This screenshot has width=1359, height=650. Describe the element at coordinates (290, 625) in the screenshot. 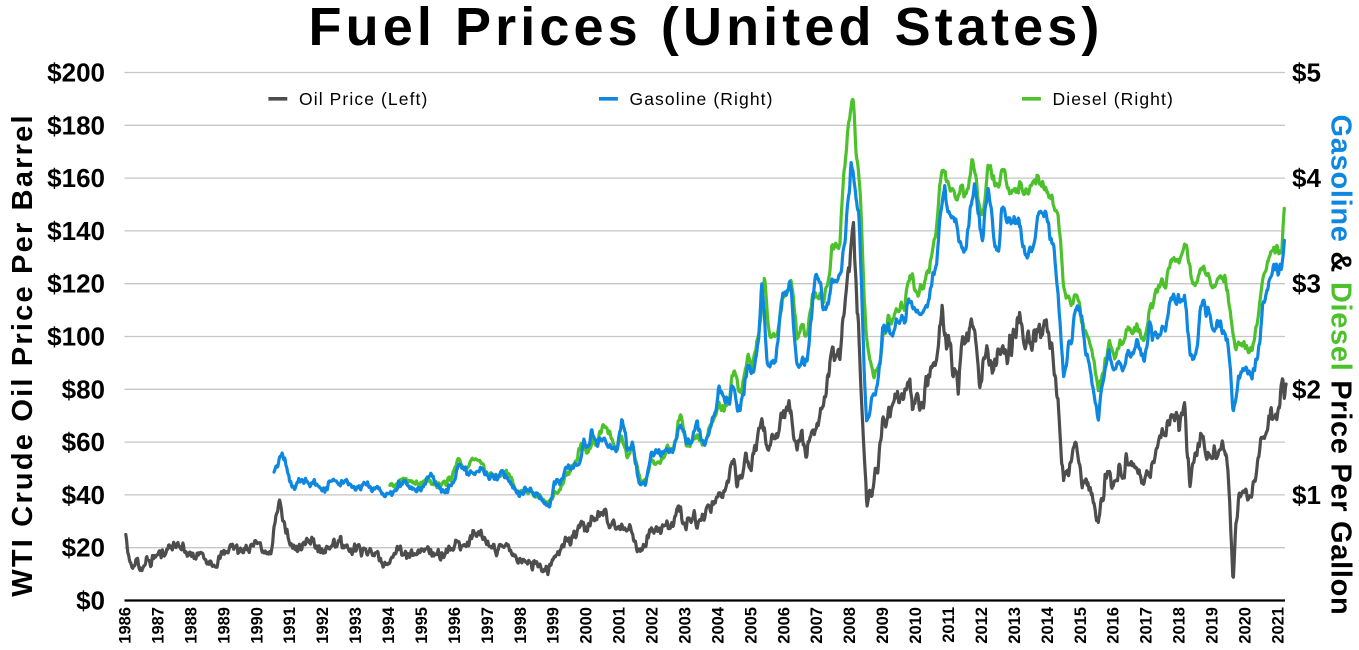

I see `svg-text: 1991` at that location.